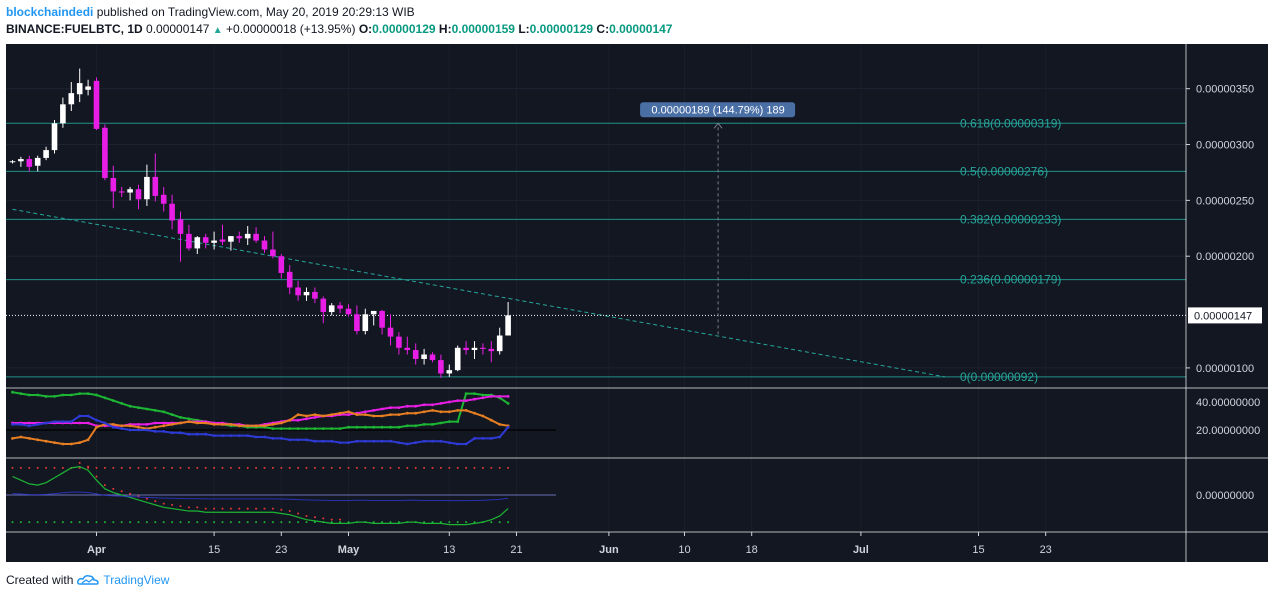 This screenshot has width=1274, height=598. Describe the element at coordinates (88, 580) in the screenshot. I see `tradingview-cloud-icon` at that location.